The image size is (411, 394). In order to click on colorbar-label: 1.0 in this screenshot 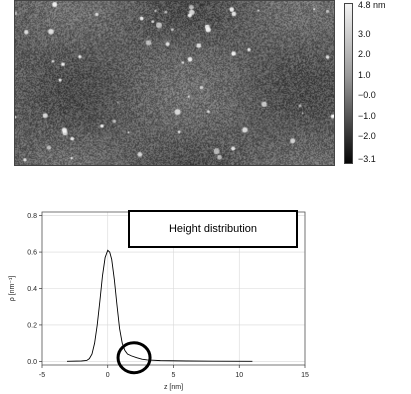, I will do `click(364, 75)`.